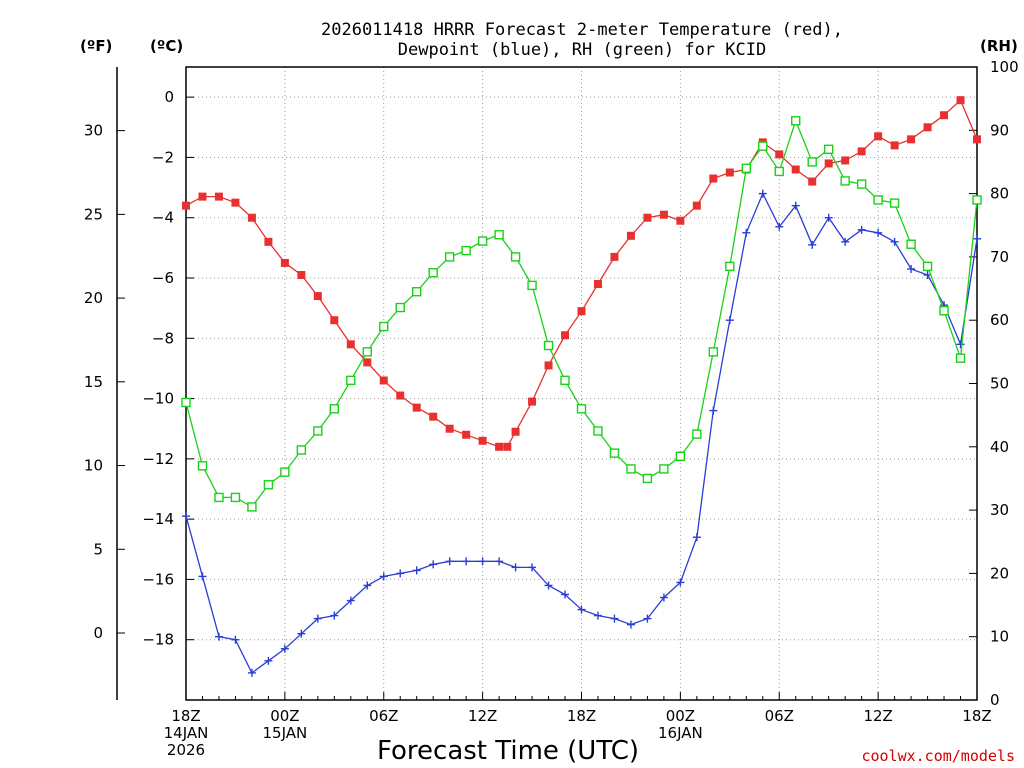 The width and height of the screenshot is (1024, 768). I want to click on celsius-tick-label: −4, so click(163, 218).